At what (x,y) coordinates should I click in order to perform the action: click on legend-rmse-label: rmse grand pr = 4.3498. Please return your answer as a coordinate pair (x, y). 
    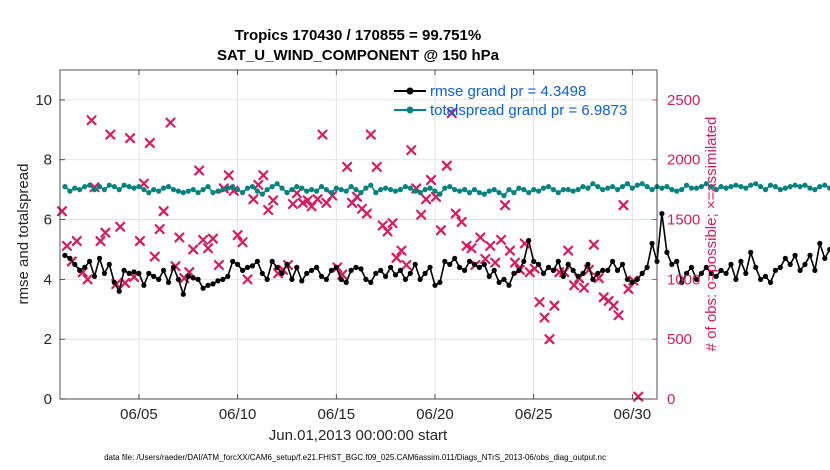
    Looking at the image, I should click on (508, 91).